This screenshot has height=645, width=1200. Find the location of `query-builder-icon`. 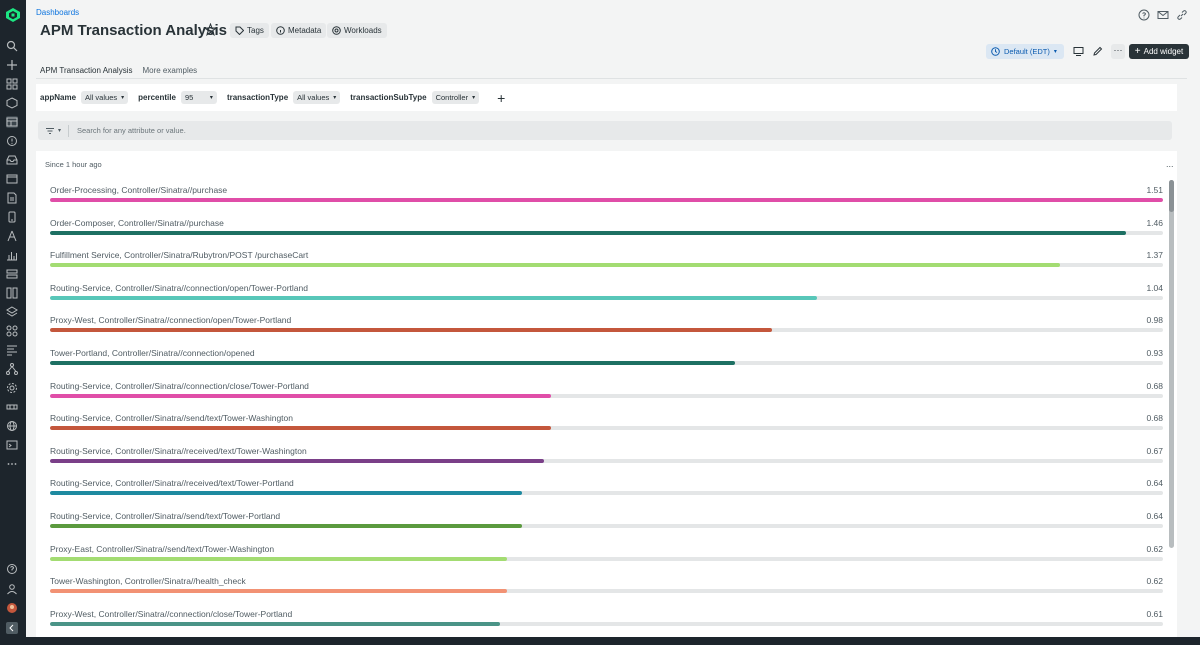

query-builder-icon is located at coordinates (12, 350).